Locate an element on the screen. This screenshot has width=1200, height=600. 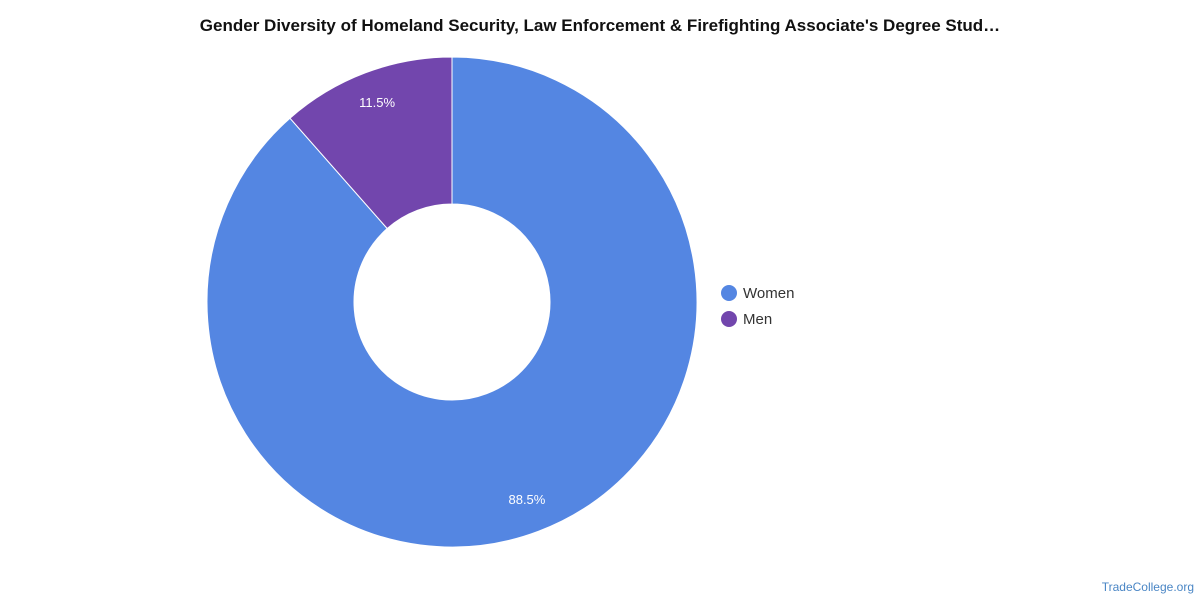
slice-men is located at coordinates (371, 143).